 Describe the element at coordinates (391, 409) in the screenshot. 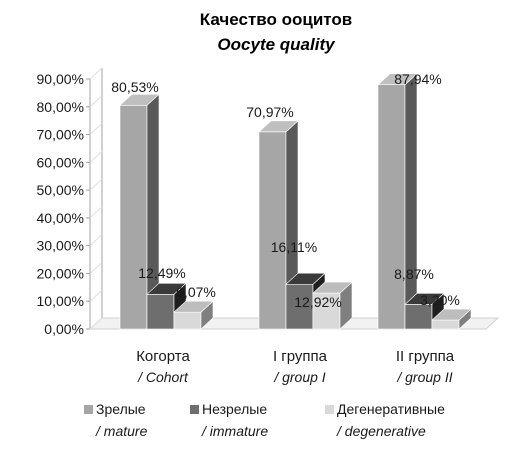

I see `legend-label-degenerative: Дегенеративные` at that location.